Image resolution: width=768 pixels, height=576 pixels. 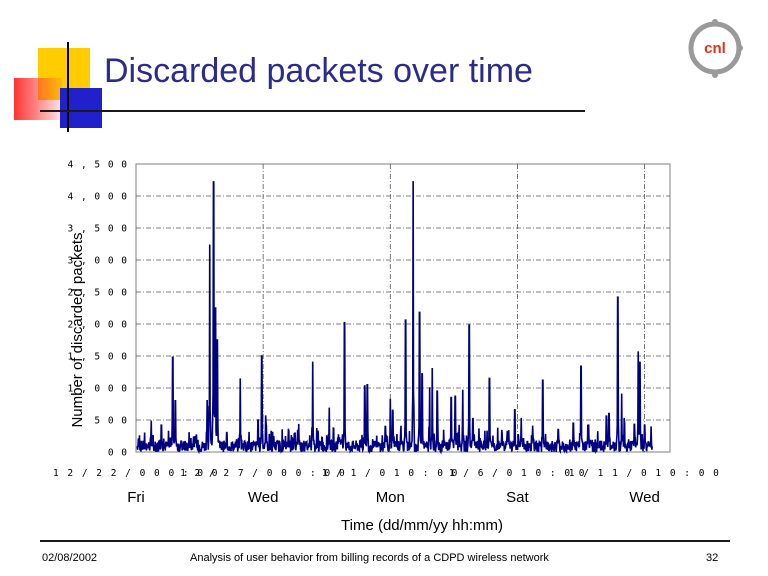 I want to click on weekday-label: Mon, so click(x=390, y=497).